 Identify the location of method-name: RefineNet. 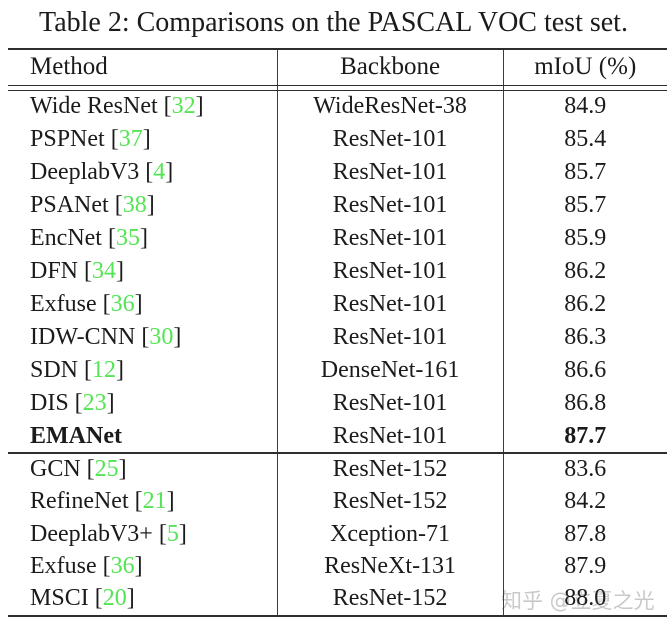
(79, 501).